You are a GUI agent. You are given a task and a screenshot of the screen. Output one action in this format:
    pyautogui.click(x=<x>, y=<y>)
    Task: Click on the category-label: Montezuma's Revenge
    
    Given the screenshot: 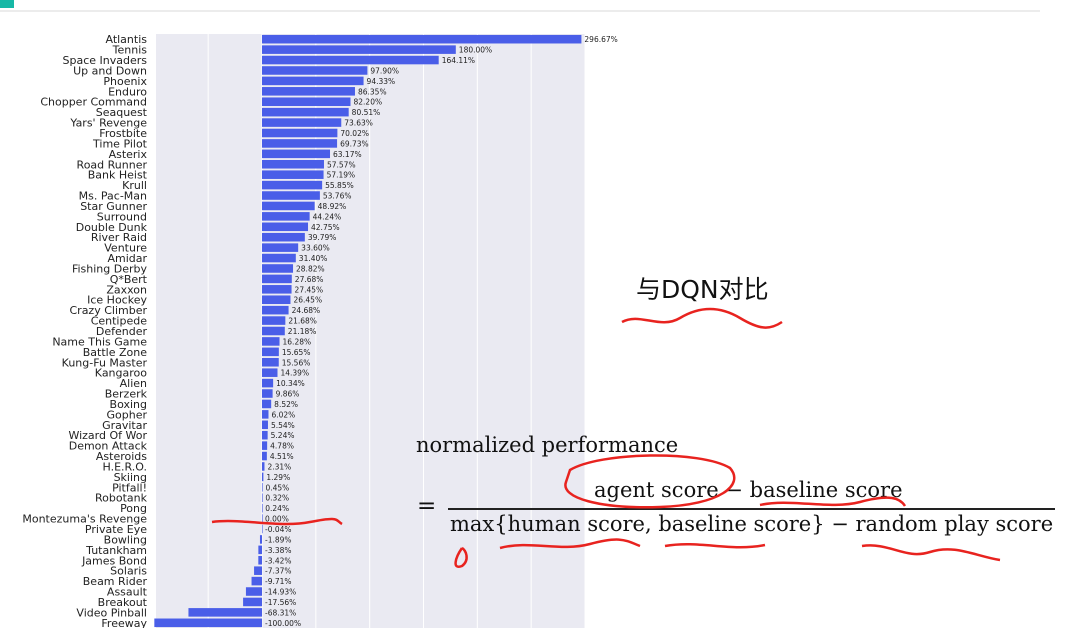 What is the action you would take?
    pyautogui.click(x=84, y=519)
    